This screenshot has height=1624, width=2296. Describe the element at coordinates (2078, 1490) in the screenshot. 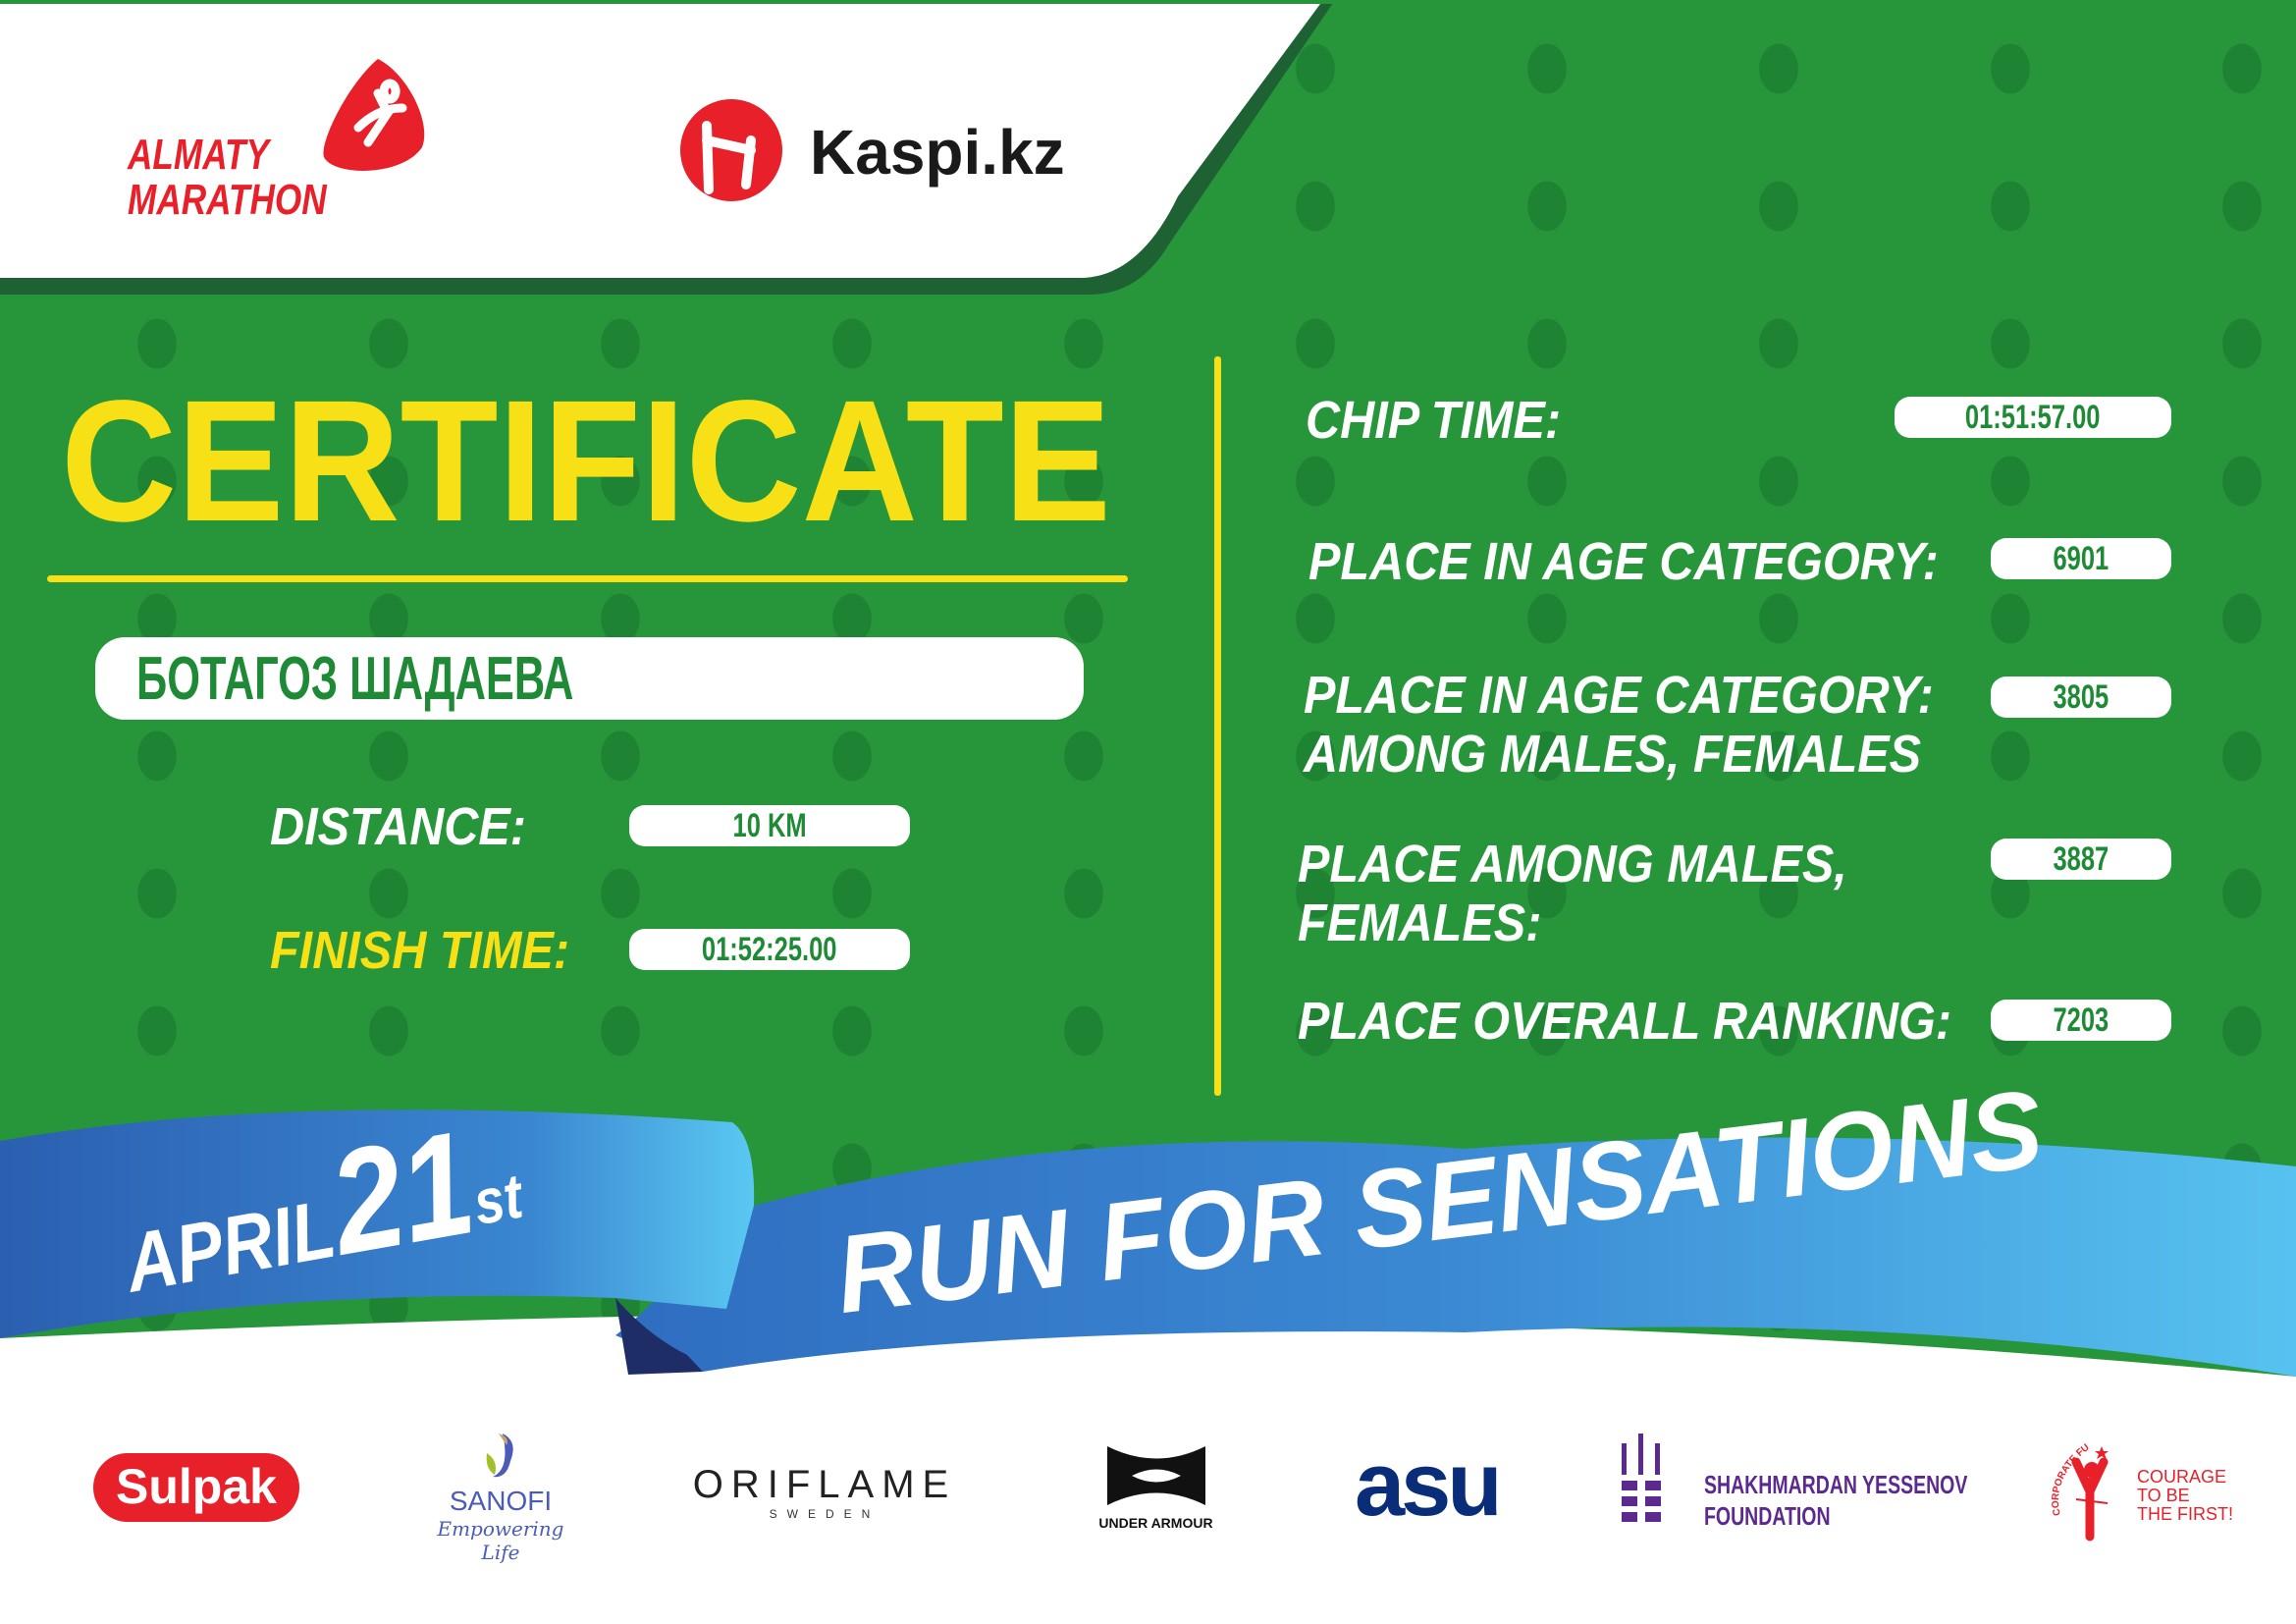

I see `courage-runner-icon: CORPORATE FUND` at that location.